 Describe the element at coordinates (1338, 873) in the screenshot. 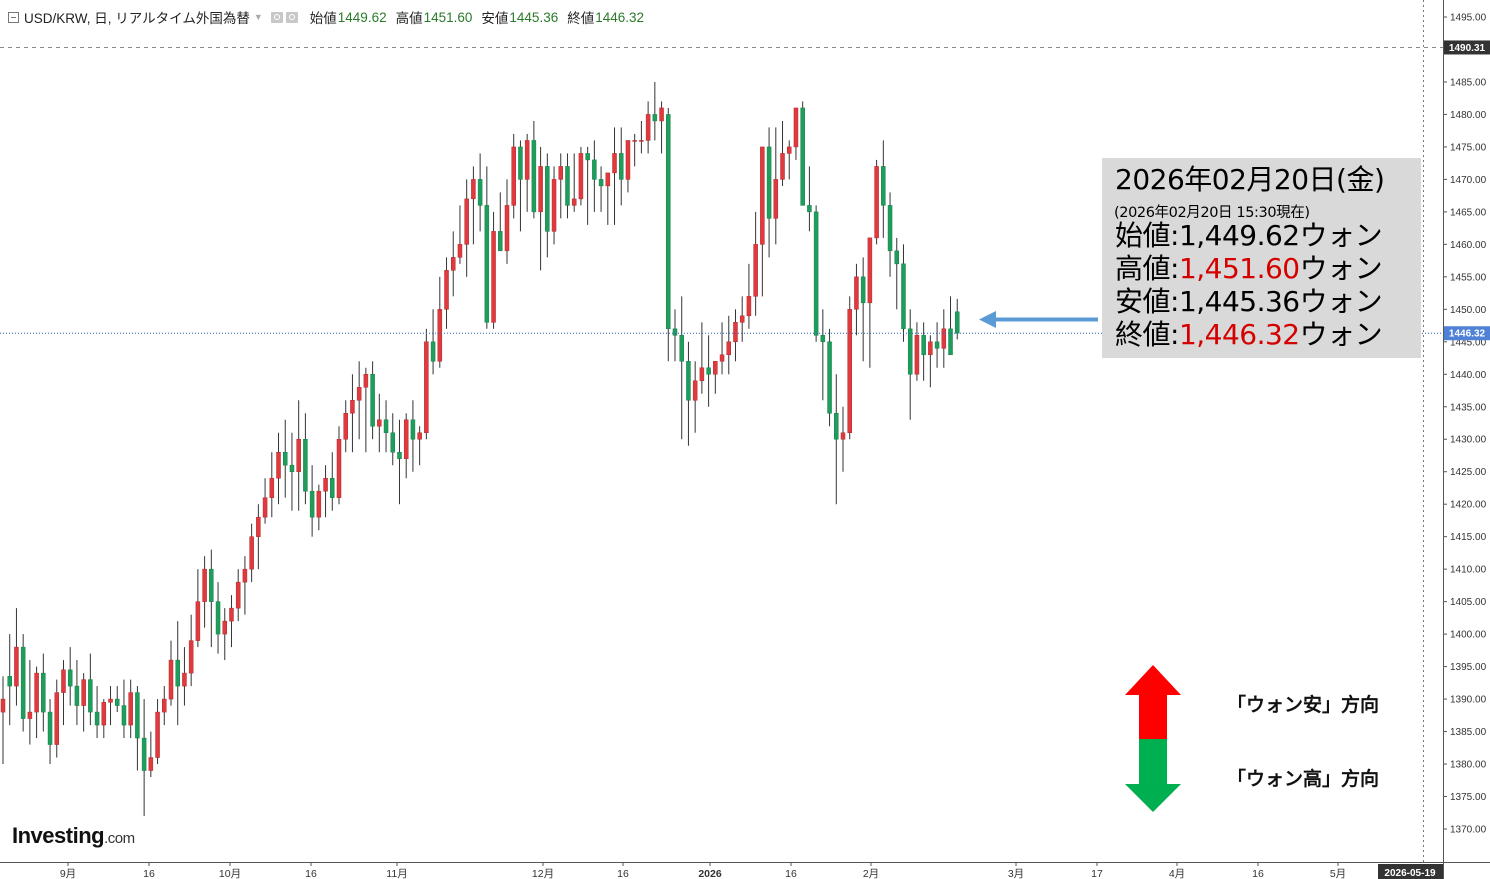

I see `time-tick-label: 5月` at that location.